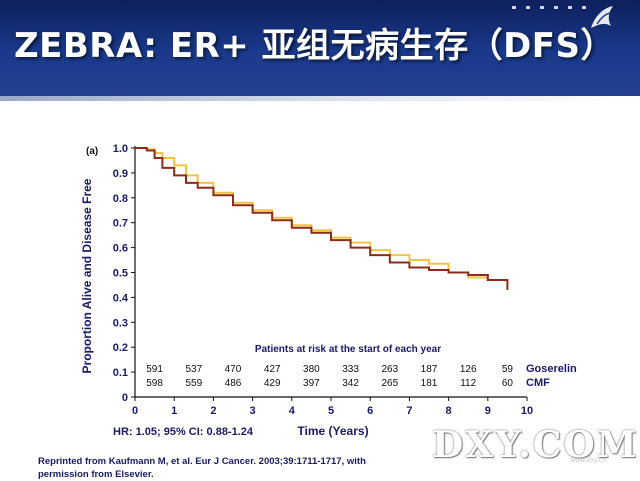  I want to click on x-tick-label: 1, so click(174, 411).